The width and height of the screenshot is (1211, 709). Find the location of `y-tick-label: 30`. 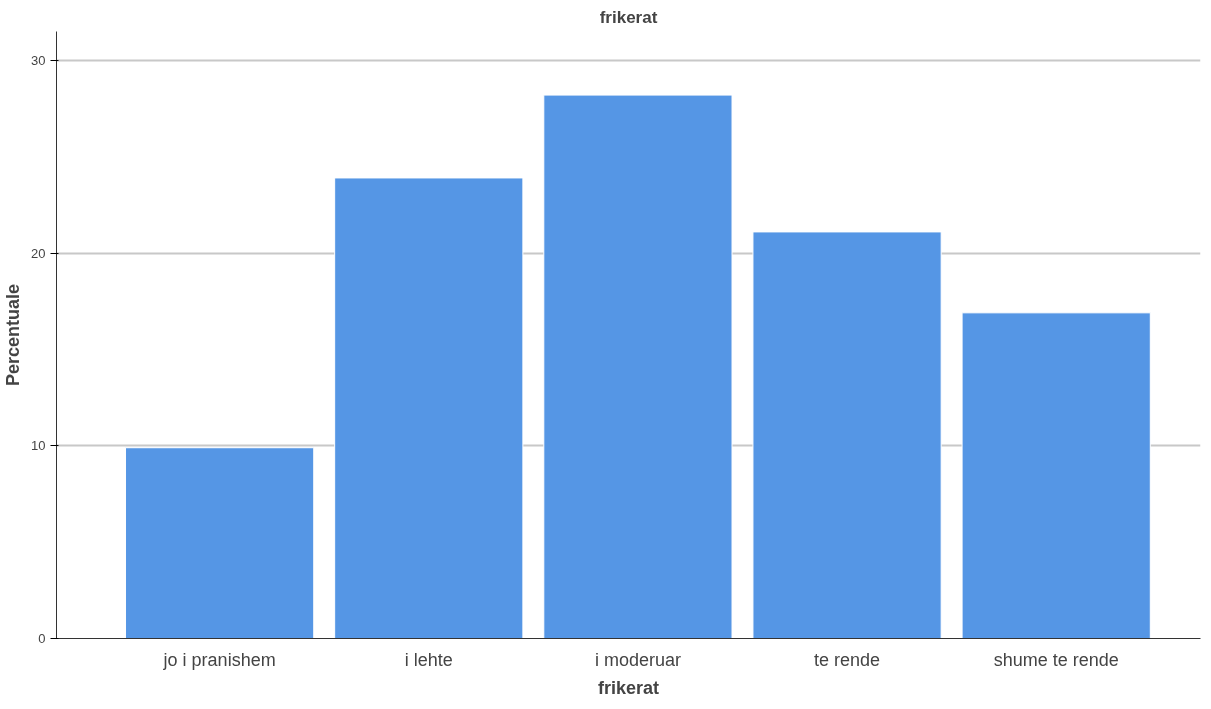

y-tick-label: 30 is located at coordinates (38, 60).